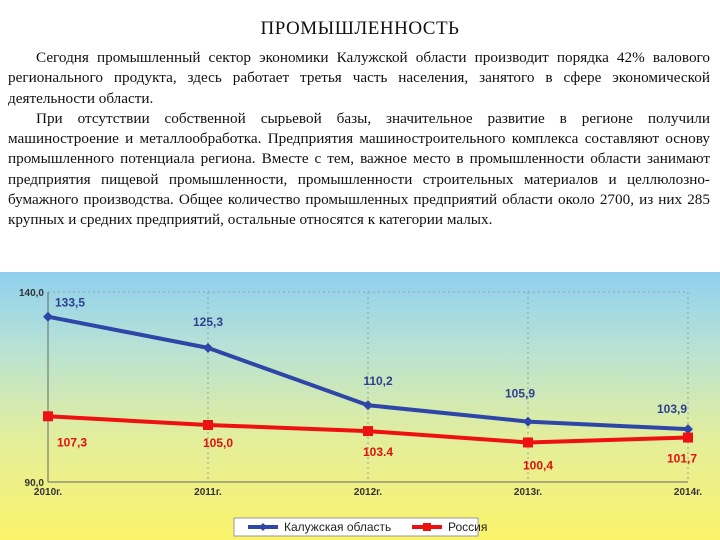  Describe the element at coordinates (682, 459) in the screenshot. I see `data-label: 101,7` at that location.